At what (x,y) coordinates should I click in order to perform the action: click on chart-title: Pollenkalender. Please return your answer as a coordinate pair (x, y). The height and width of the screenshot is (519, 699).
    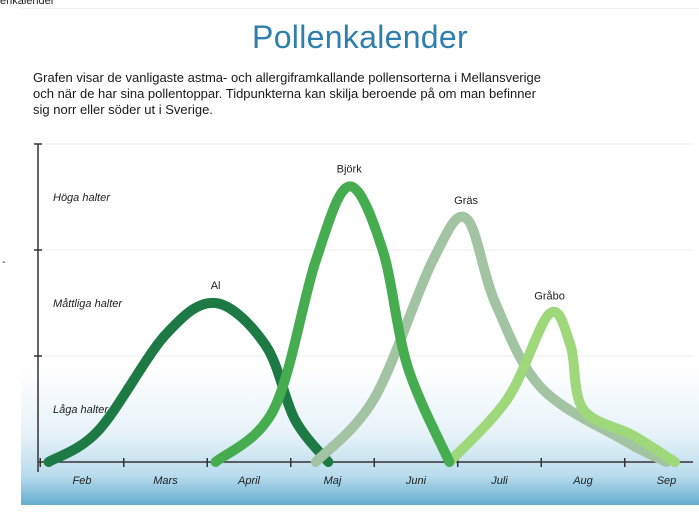
    Looking at the image, I should click on (360, 37).